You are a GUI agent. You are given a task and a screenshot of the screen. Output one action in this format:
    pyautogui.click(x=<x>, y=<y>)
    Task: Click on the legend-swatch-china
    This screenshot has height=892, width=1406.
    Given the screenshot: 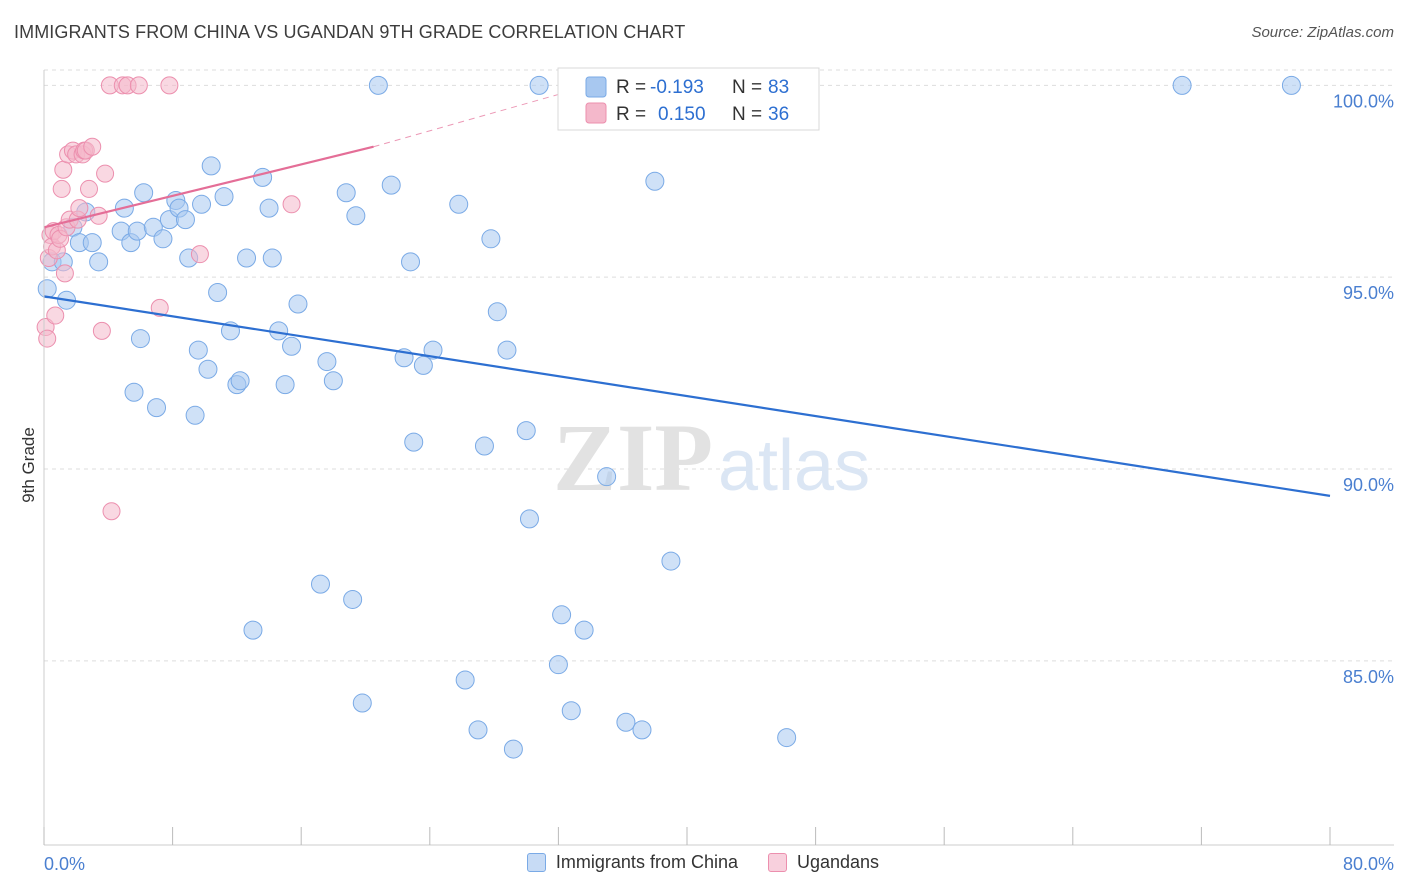 What is the action you would take?
    pyautogui.click(x=536, y=862)
    